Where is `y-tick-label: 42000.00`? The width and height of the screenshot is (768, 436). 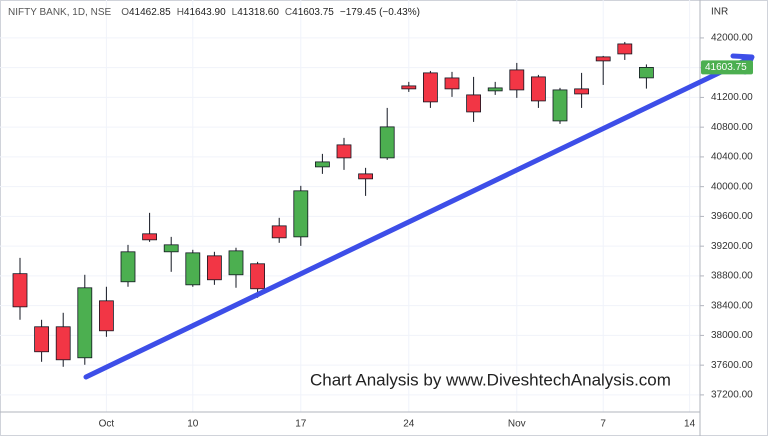
y-tick-label: 42000.00 is located at coordinates (732, 38).